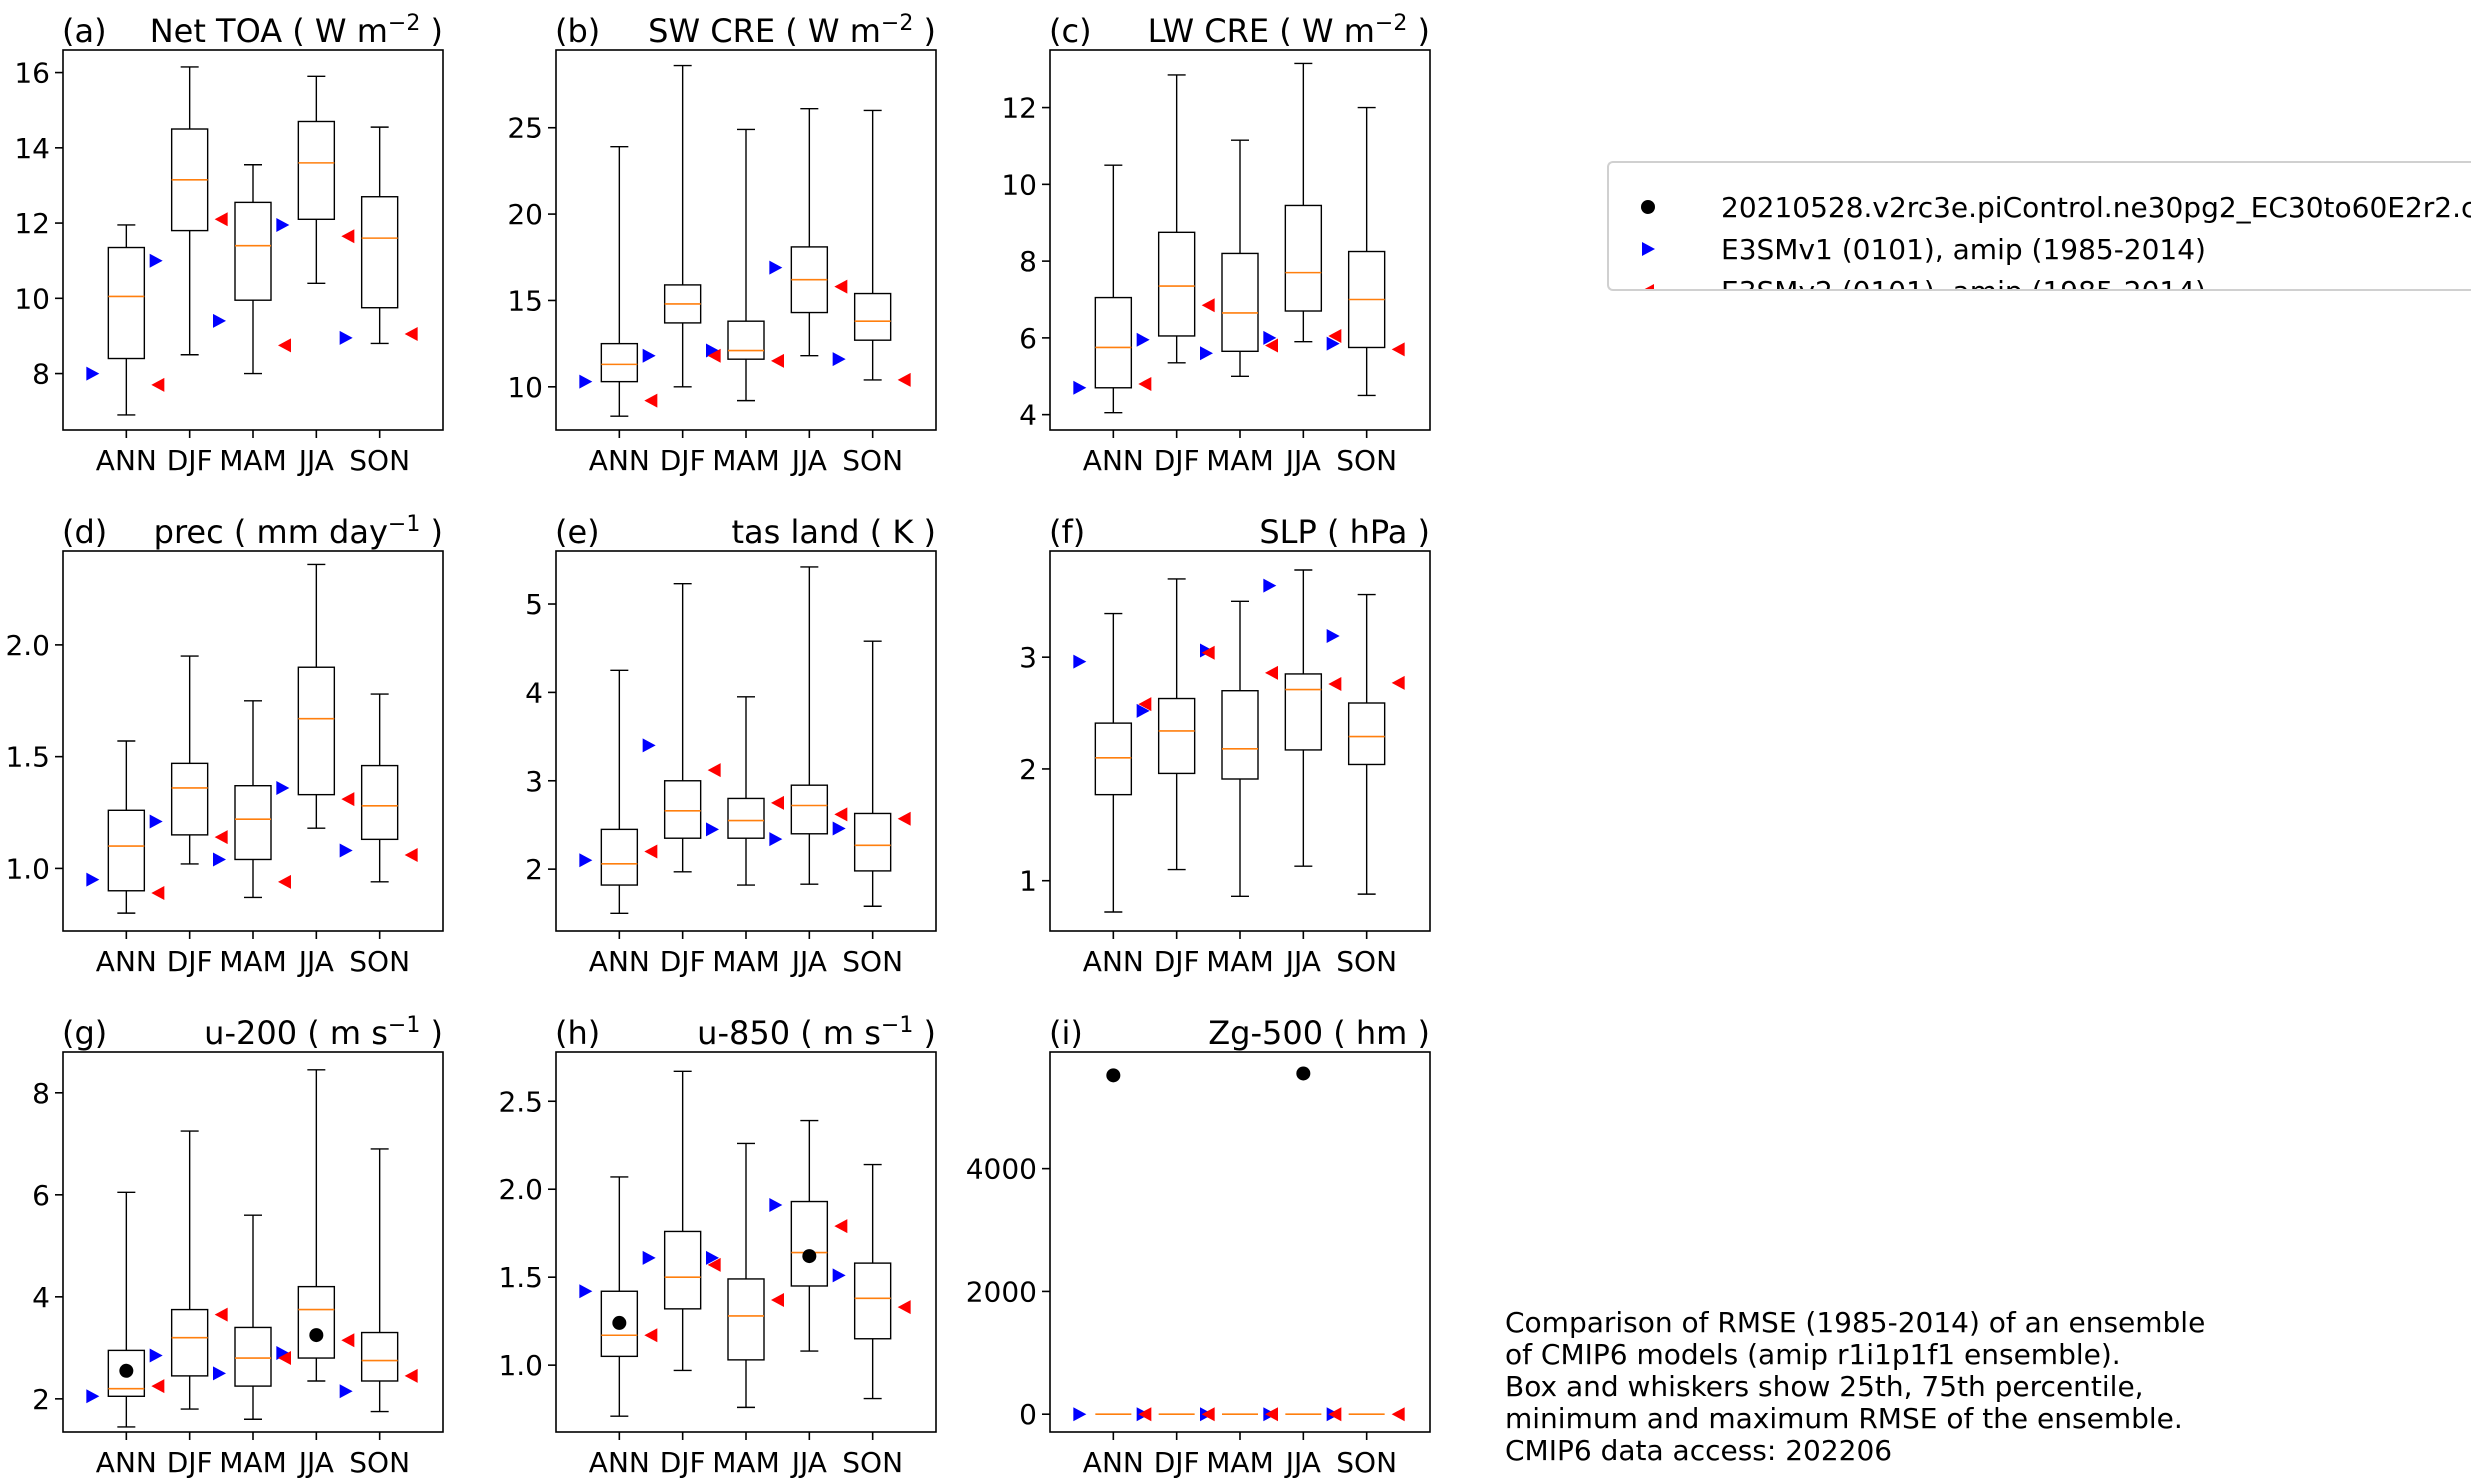  Describe the element at coordinates (84, 1033) in the screenshot. I see `panel-label: (g)` at that location.